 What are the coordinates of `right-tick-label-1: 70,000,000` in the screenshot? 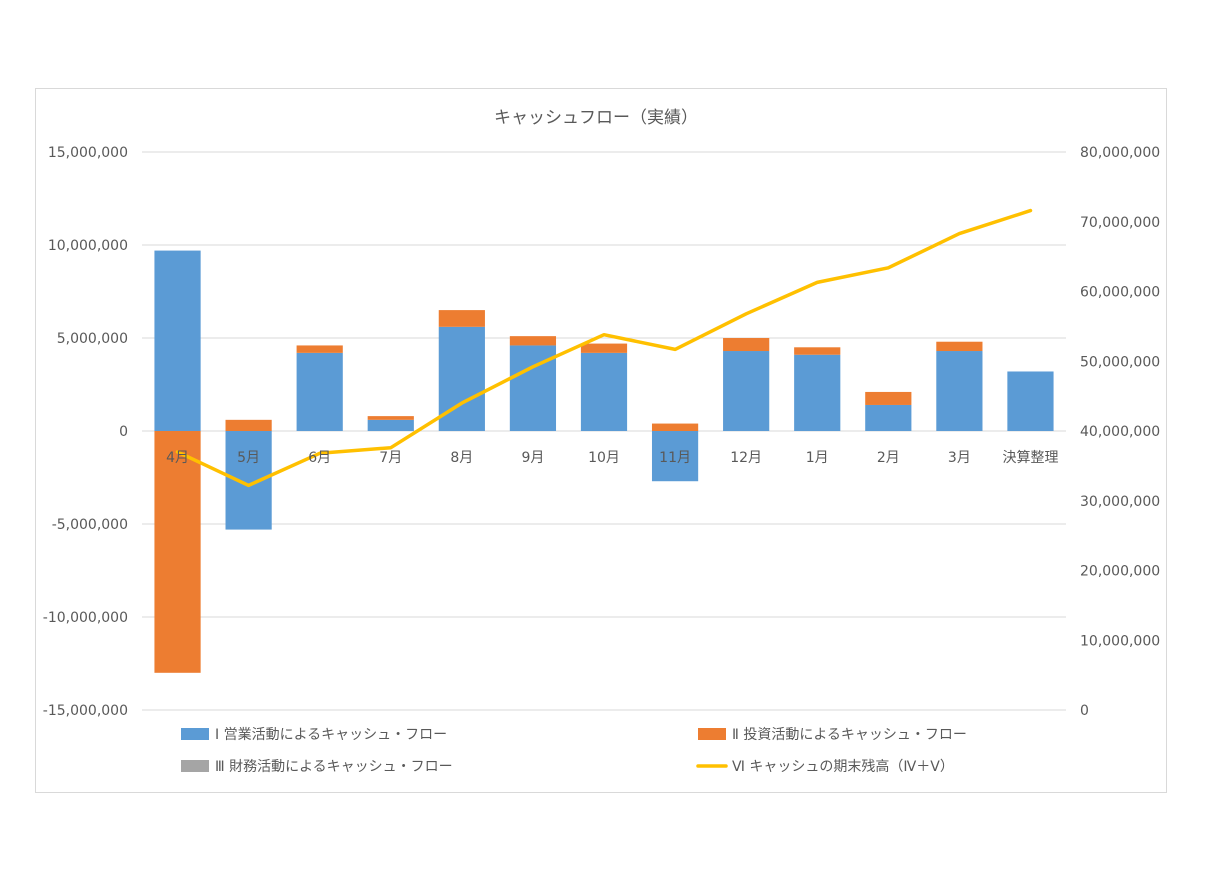 It's located at (1120, 223).